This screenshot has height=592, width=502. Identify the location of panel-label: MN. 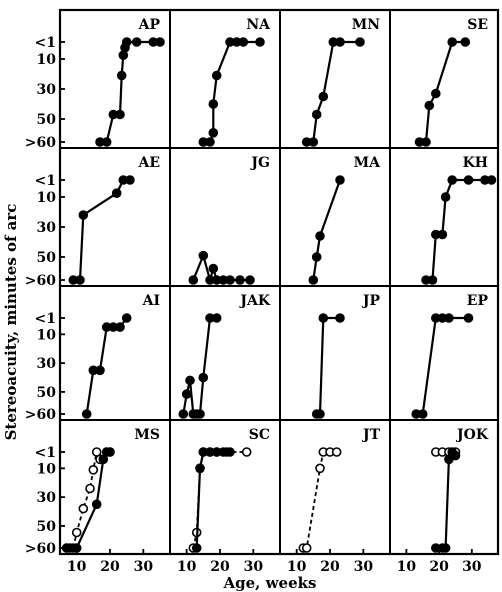
(366, 25).